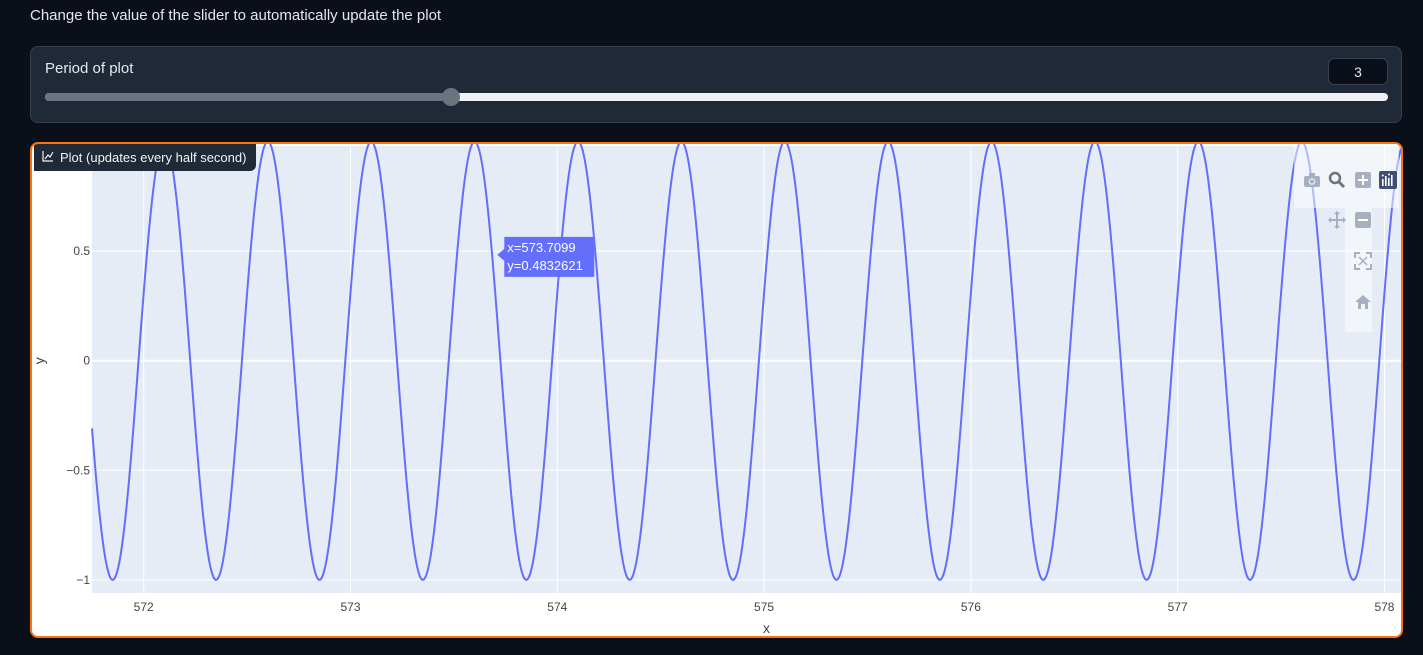 This screenshot has height=655, width=1423. What do you see at coordinates (1363, 180) in the screenshot?
I see `zoom-in-icon` at bounding box center [1363, 180].